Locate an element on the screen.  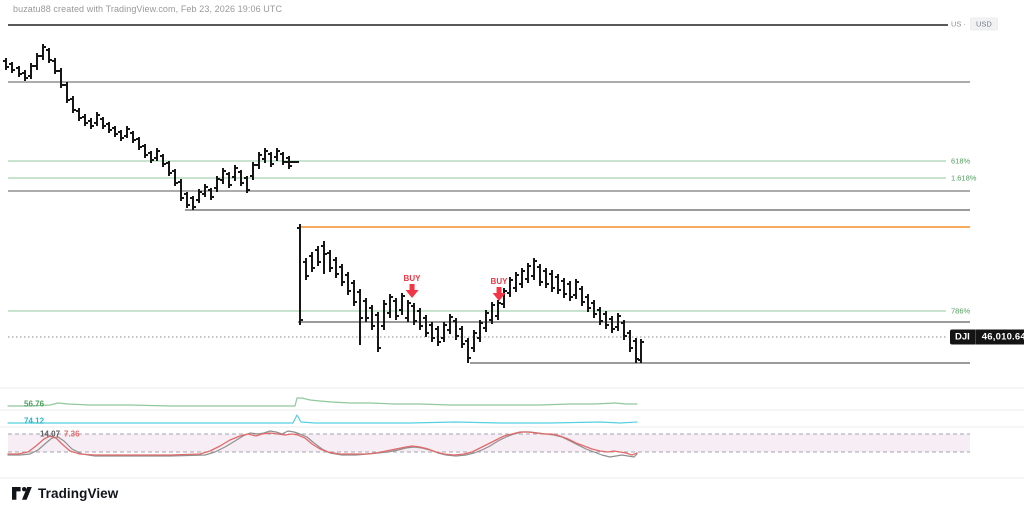
buy-marker-2: BUY is located at coordinates (499, 291).